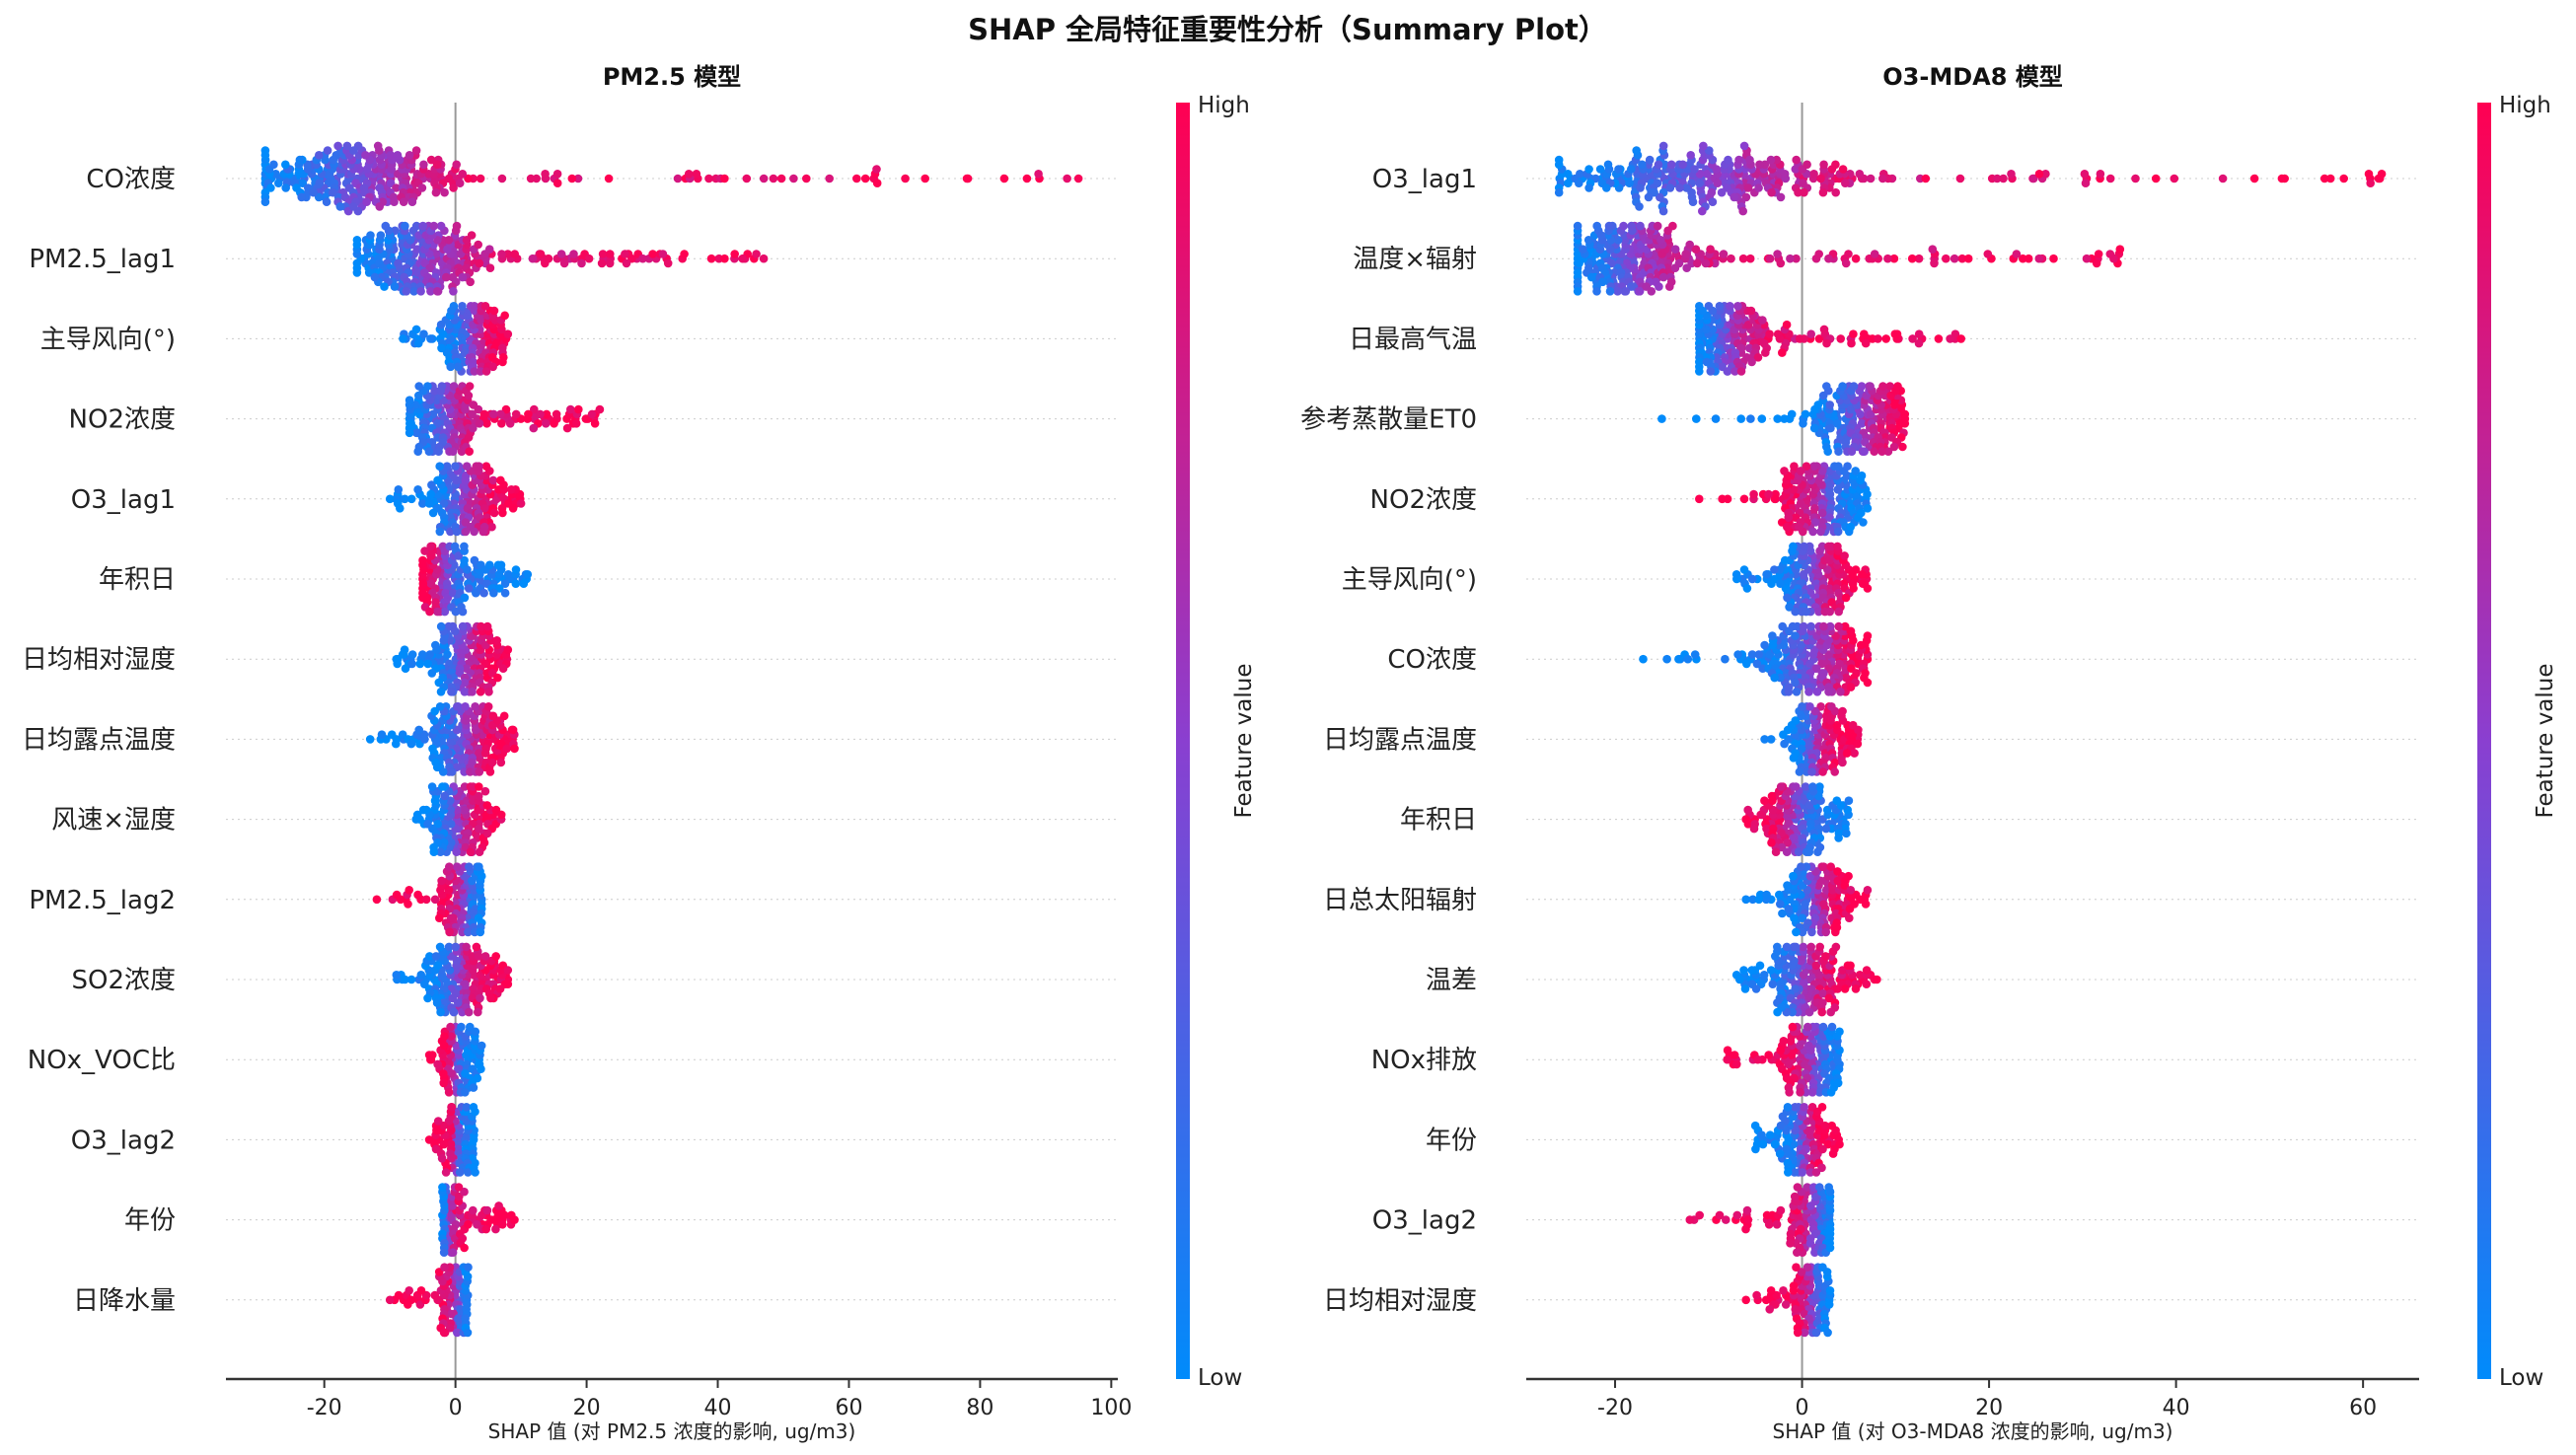 The image size is (2576, 1455). I want to click on feature-label: 温差, so click(1451, 980).